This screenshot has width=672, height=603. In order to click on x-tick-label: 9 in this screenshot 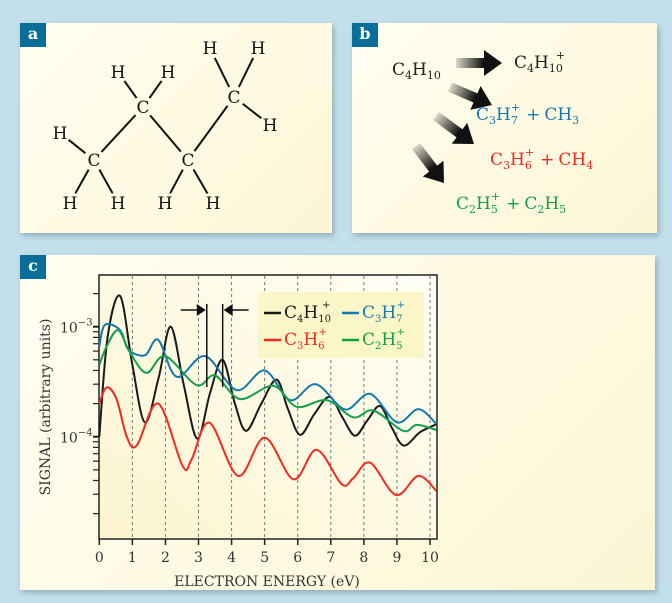, I will do `click(396, 558)`.